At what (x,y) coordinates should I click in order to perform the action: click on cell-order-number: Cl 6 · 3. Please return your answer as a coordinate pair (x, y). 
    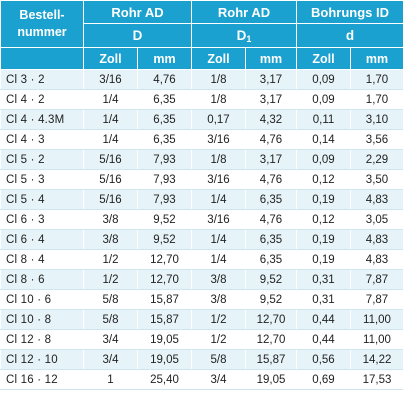
    Looking at the image, I should click on (42, 219).